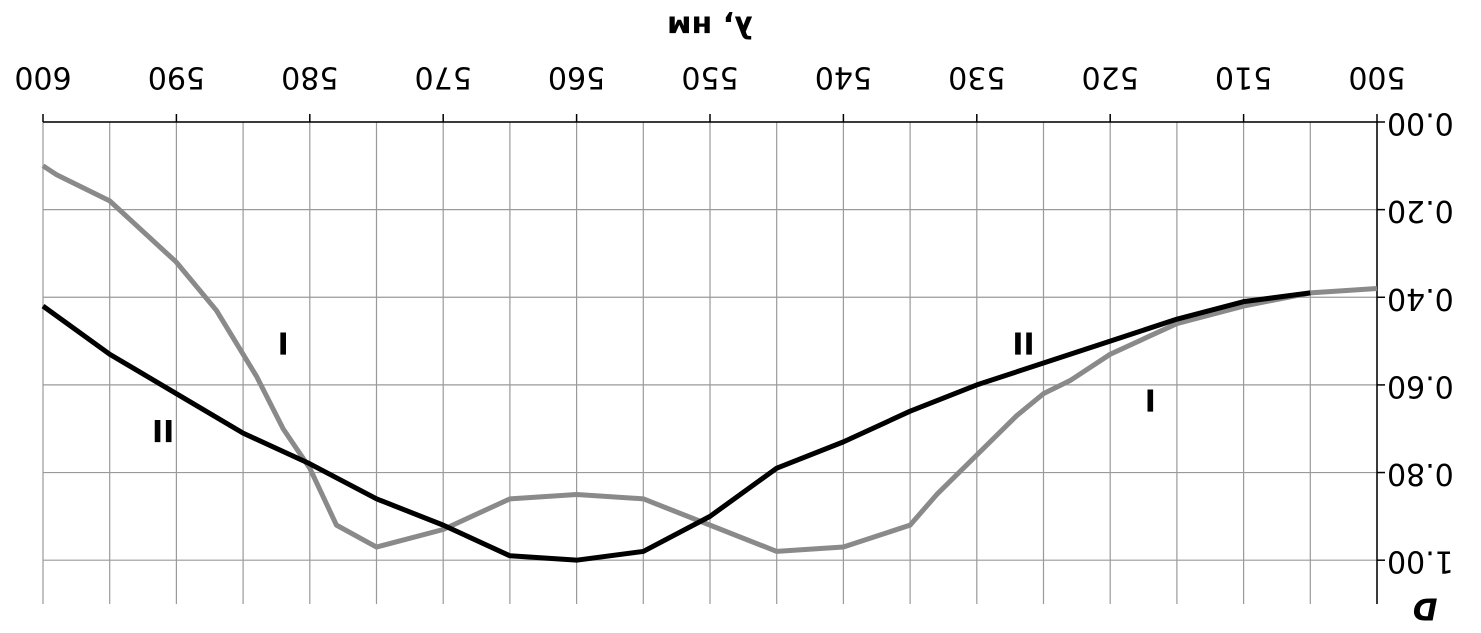 This screenshot has width=1481, height=633. Describe the element at coordinates (710, 26) in the screenshot. I see `x-axis-label: λ, нм` at that location.